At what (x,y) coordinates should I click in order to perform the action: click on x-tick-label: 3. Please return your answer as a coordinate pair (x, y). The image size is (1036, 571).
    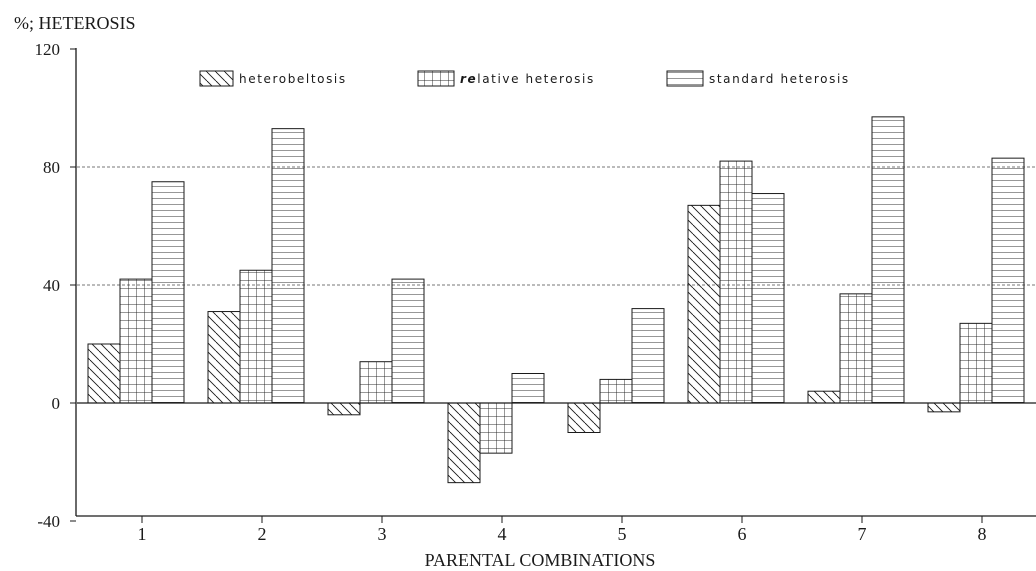
    Looking at the image, I should click on (382, 534).